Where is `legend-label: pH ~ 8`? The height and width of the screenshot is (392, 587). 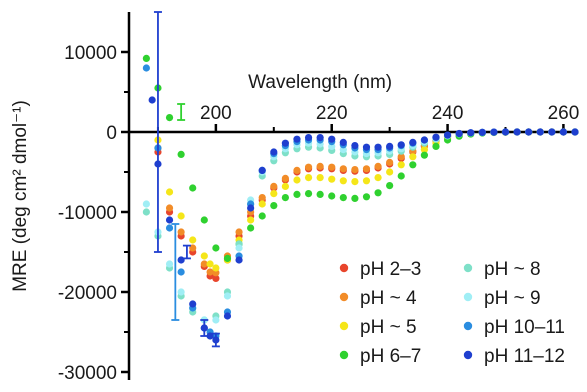 legend-label: pH ~ 8 is located at coordinates (512, 269).